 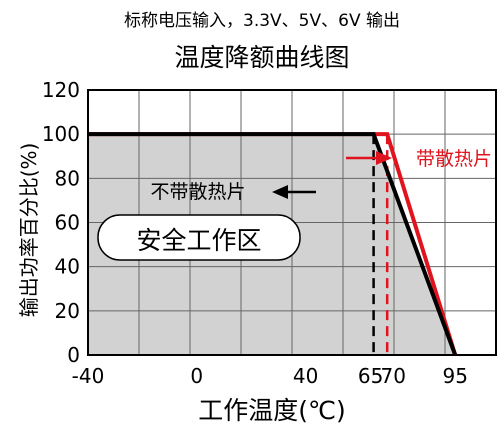 I want to click on chart-title: 温度降额曲线图, so click(x=261, y=57).